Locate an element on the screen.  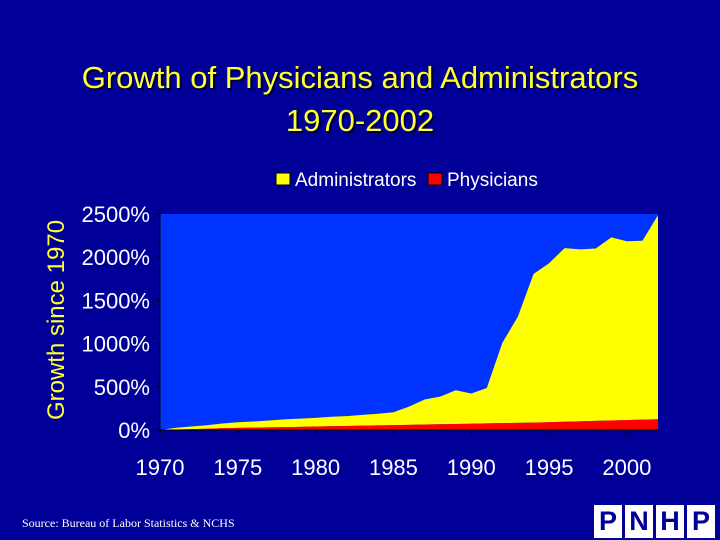
x-tick-label: 1995 is located at coordinates (549, 467).